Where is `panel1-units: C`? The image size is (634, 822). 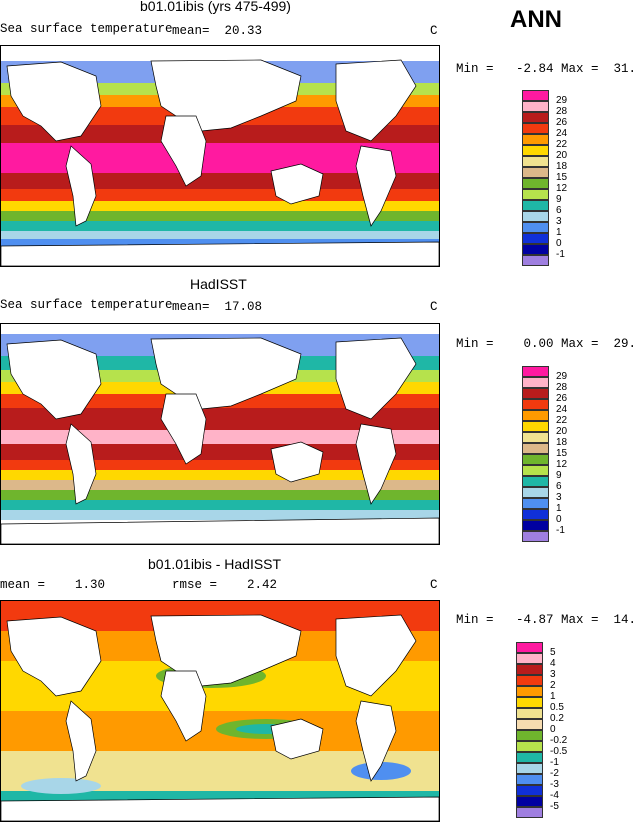
panel1-units: C is located at coordinates (434, 31).